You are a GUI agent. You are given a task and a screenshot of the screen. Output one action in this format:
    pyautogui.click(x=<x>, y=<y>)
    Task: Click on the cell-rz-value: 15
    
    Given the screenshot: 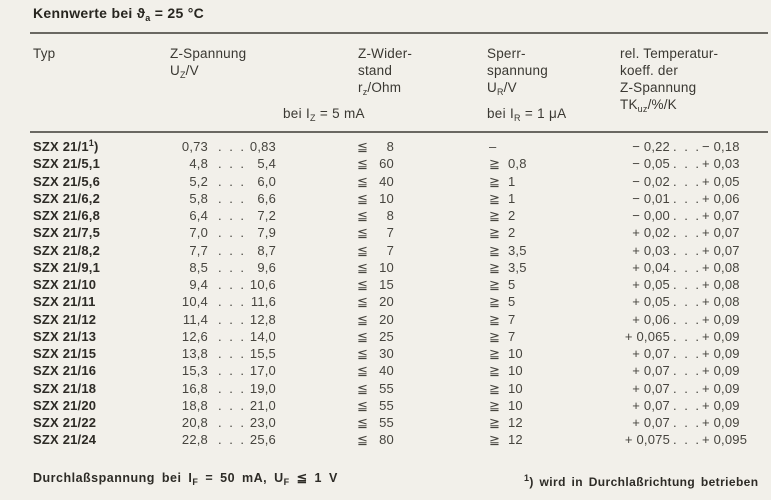 What is the action you would take?
    pyautogui.click(x=386, y=284)
    